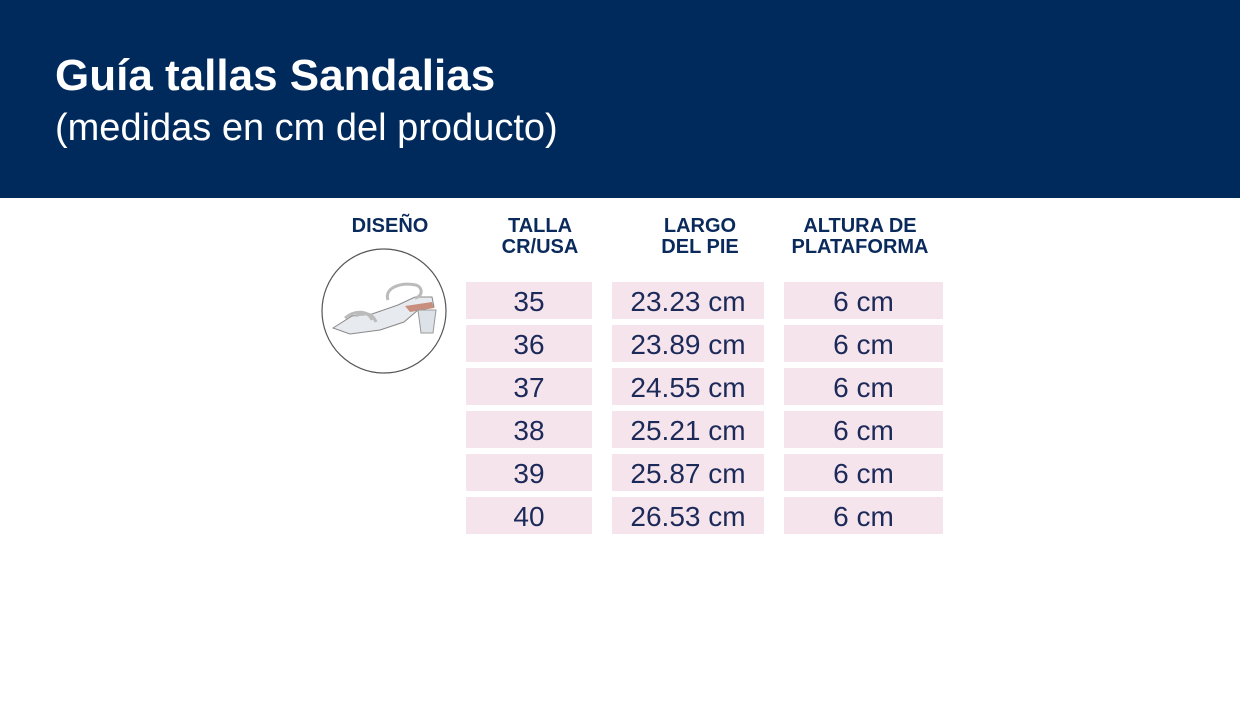 The width and height of the screenshot is (1240, 720). Describe the element at coordinates (390, 225) in the screenshot. I see `column-header: DISEÑO` at that location.